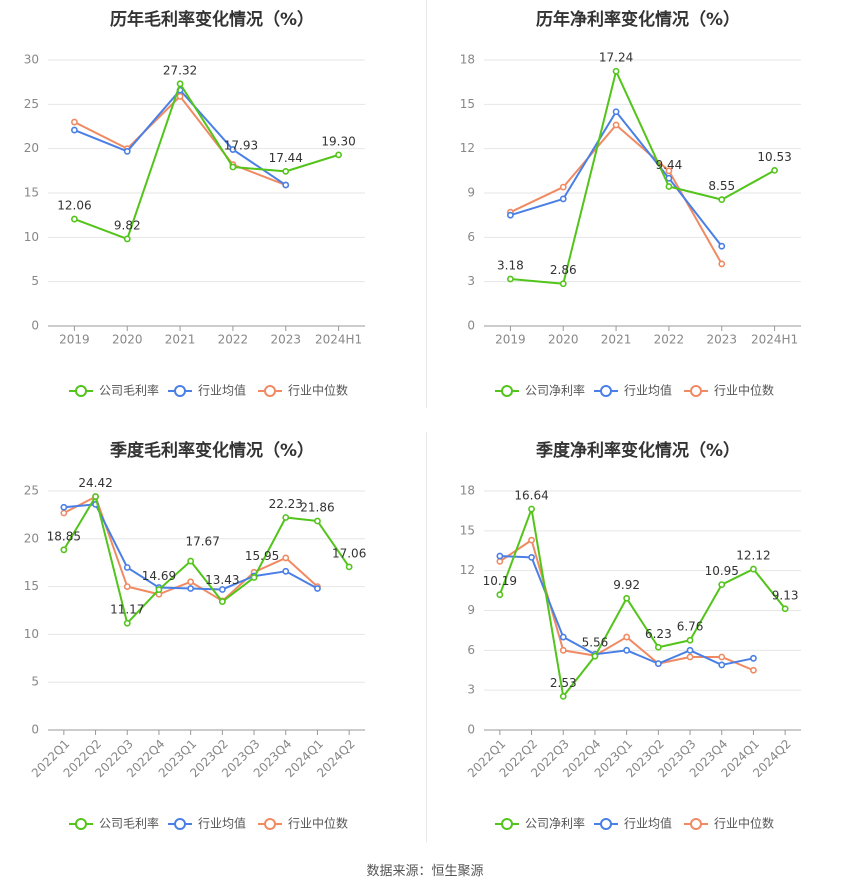  What do you see at coordinates (286, 158) in the screenshot?
I see `data-label: 17.44` at bounding box center [286, 158].